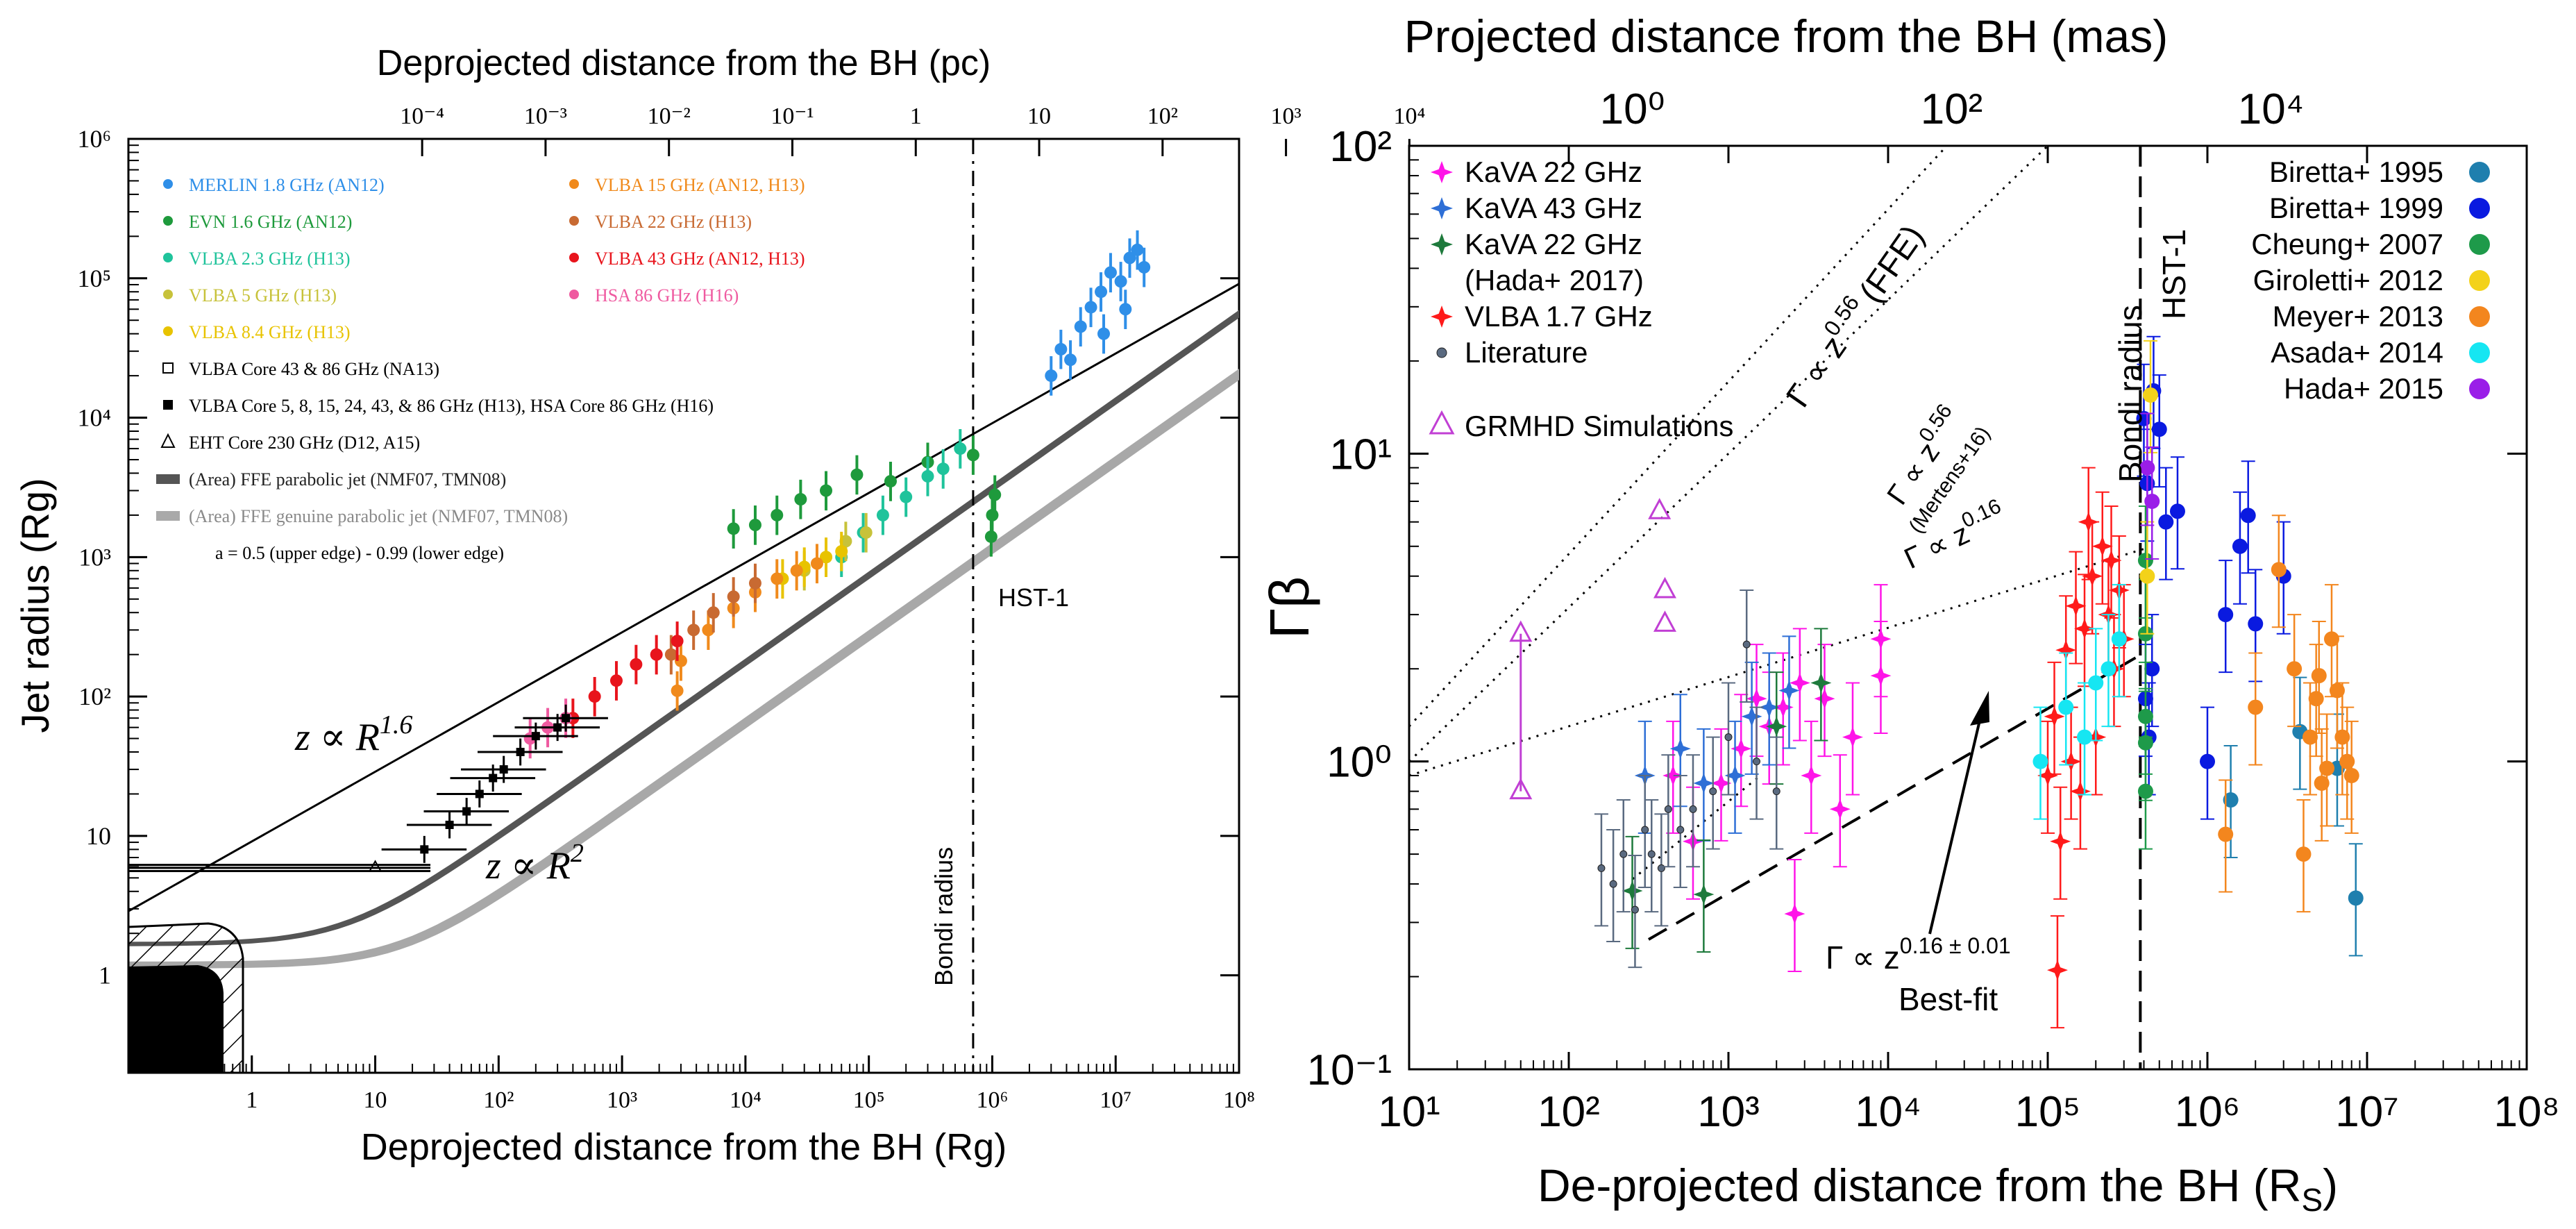  What do you see at coordinates (2207, 1112) in the screenshot?
I see `right-x-tick-label: 10⁶` at bounding box center [2207, 1112].